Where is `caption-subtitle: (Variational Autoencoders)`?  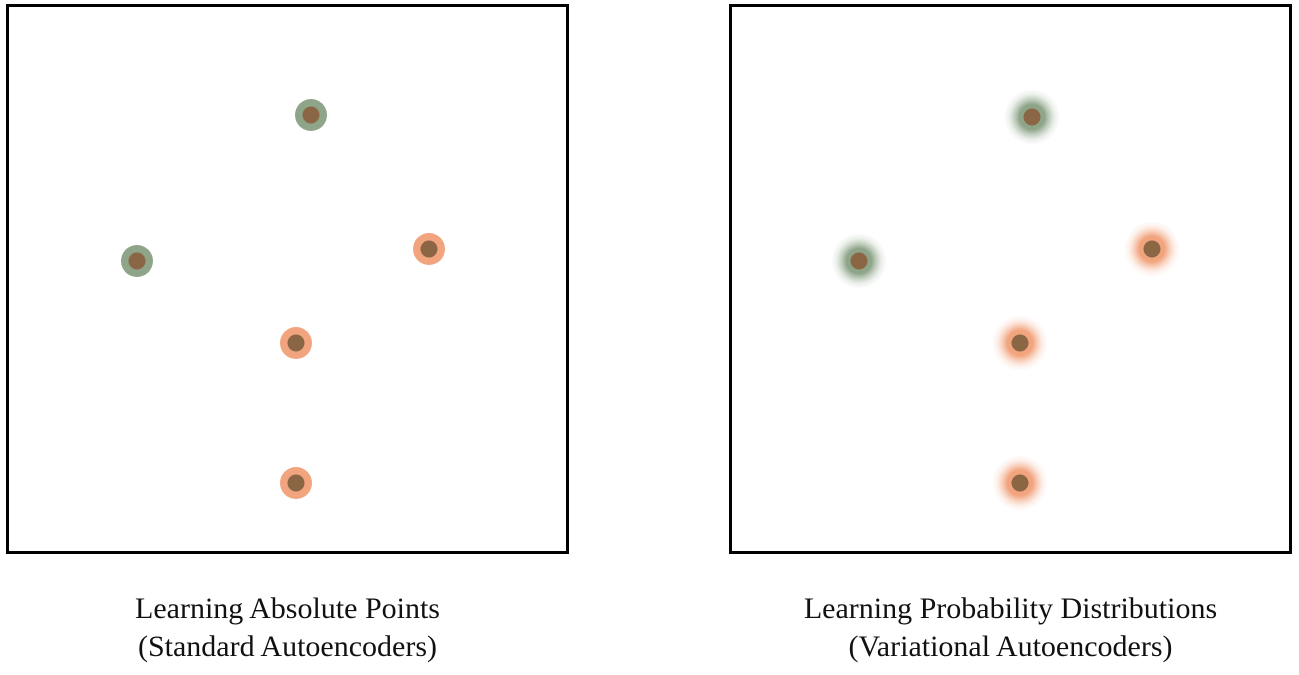
caption-subtitle: (Variational Autoencoders) is located at coordinates (1010, 646).